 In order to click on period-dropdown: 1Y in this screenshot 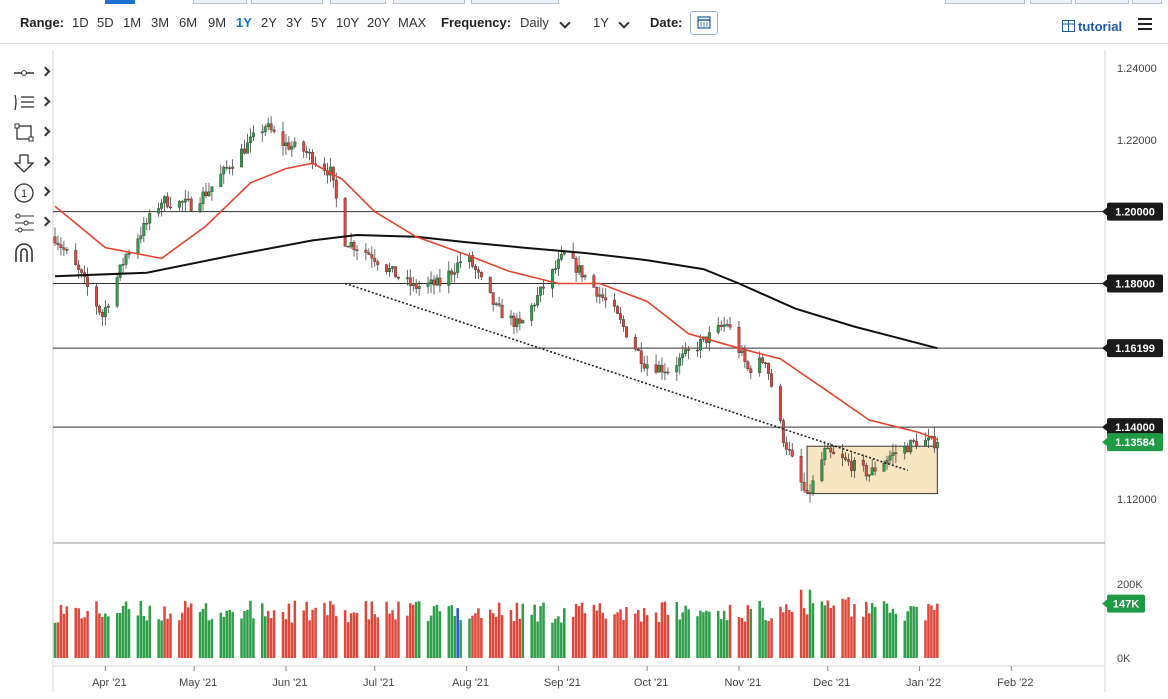, I will do `click(601, 22)`.